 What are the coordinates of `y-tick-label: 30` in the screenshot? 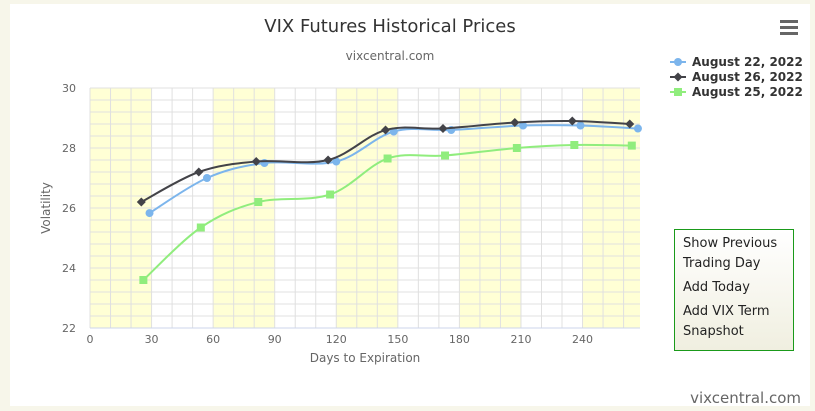 It's located at (69, 88).